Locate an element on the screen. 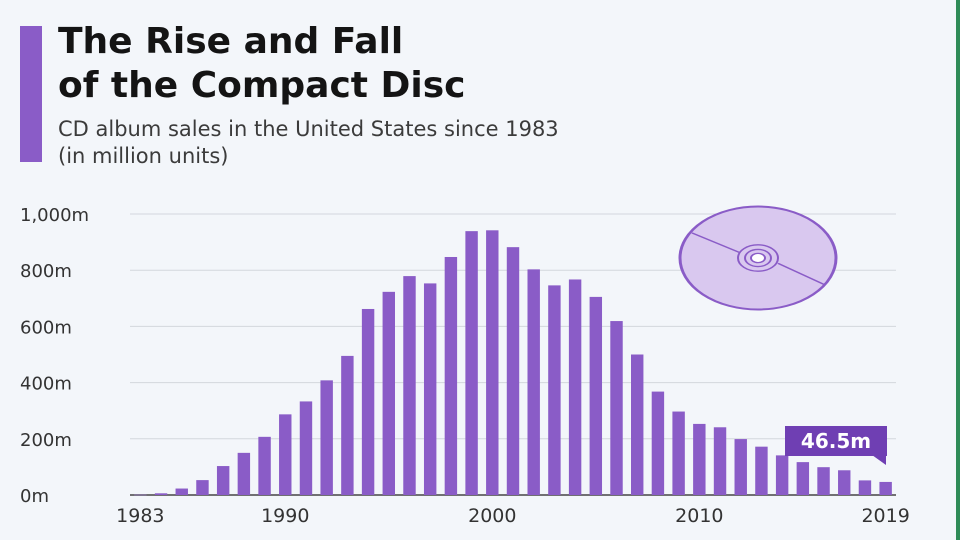 The image size is (960, 540). bar-2017 is located at coordinates (844, 482).